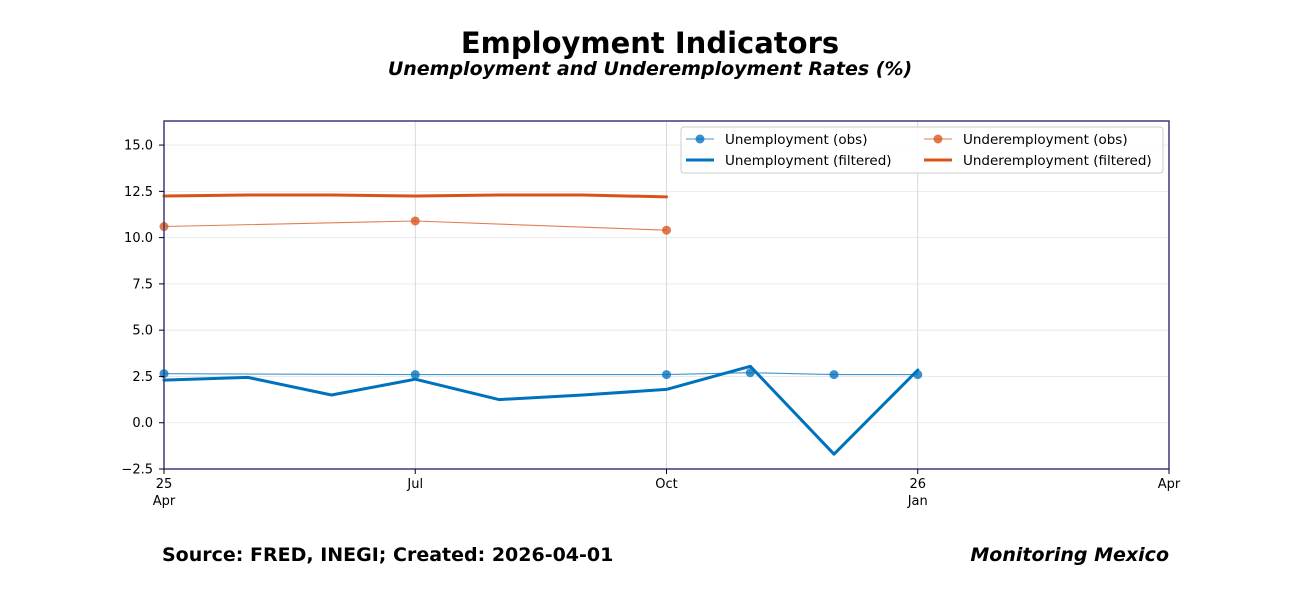  Describe the element at coordinates (650, 43) in the screenshot. I see `chart-title: Employment Indicators` at that location.